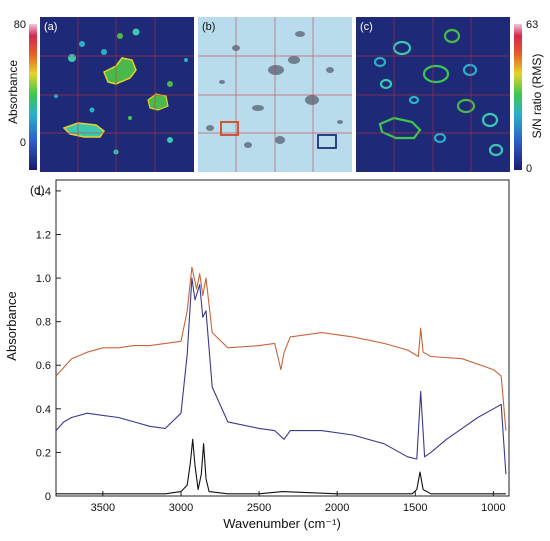 The image size is (550, 541). What do you see at coordinates (281, 466) in the screenshot?
I see `series-line-black` at bounding box center [281, 466].